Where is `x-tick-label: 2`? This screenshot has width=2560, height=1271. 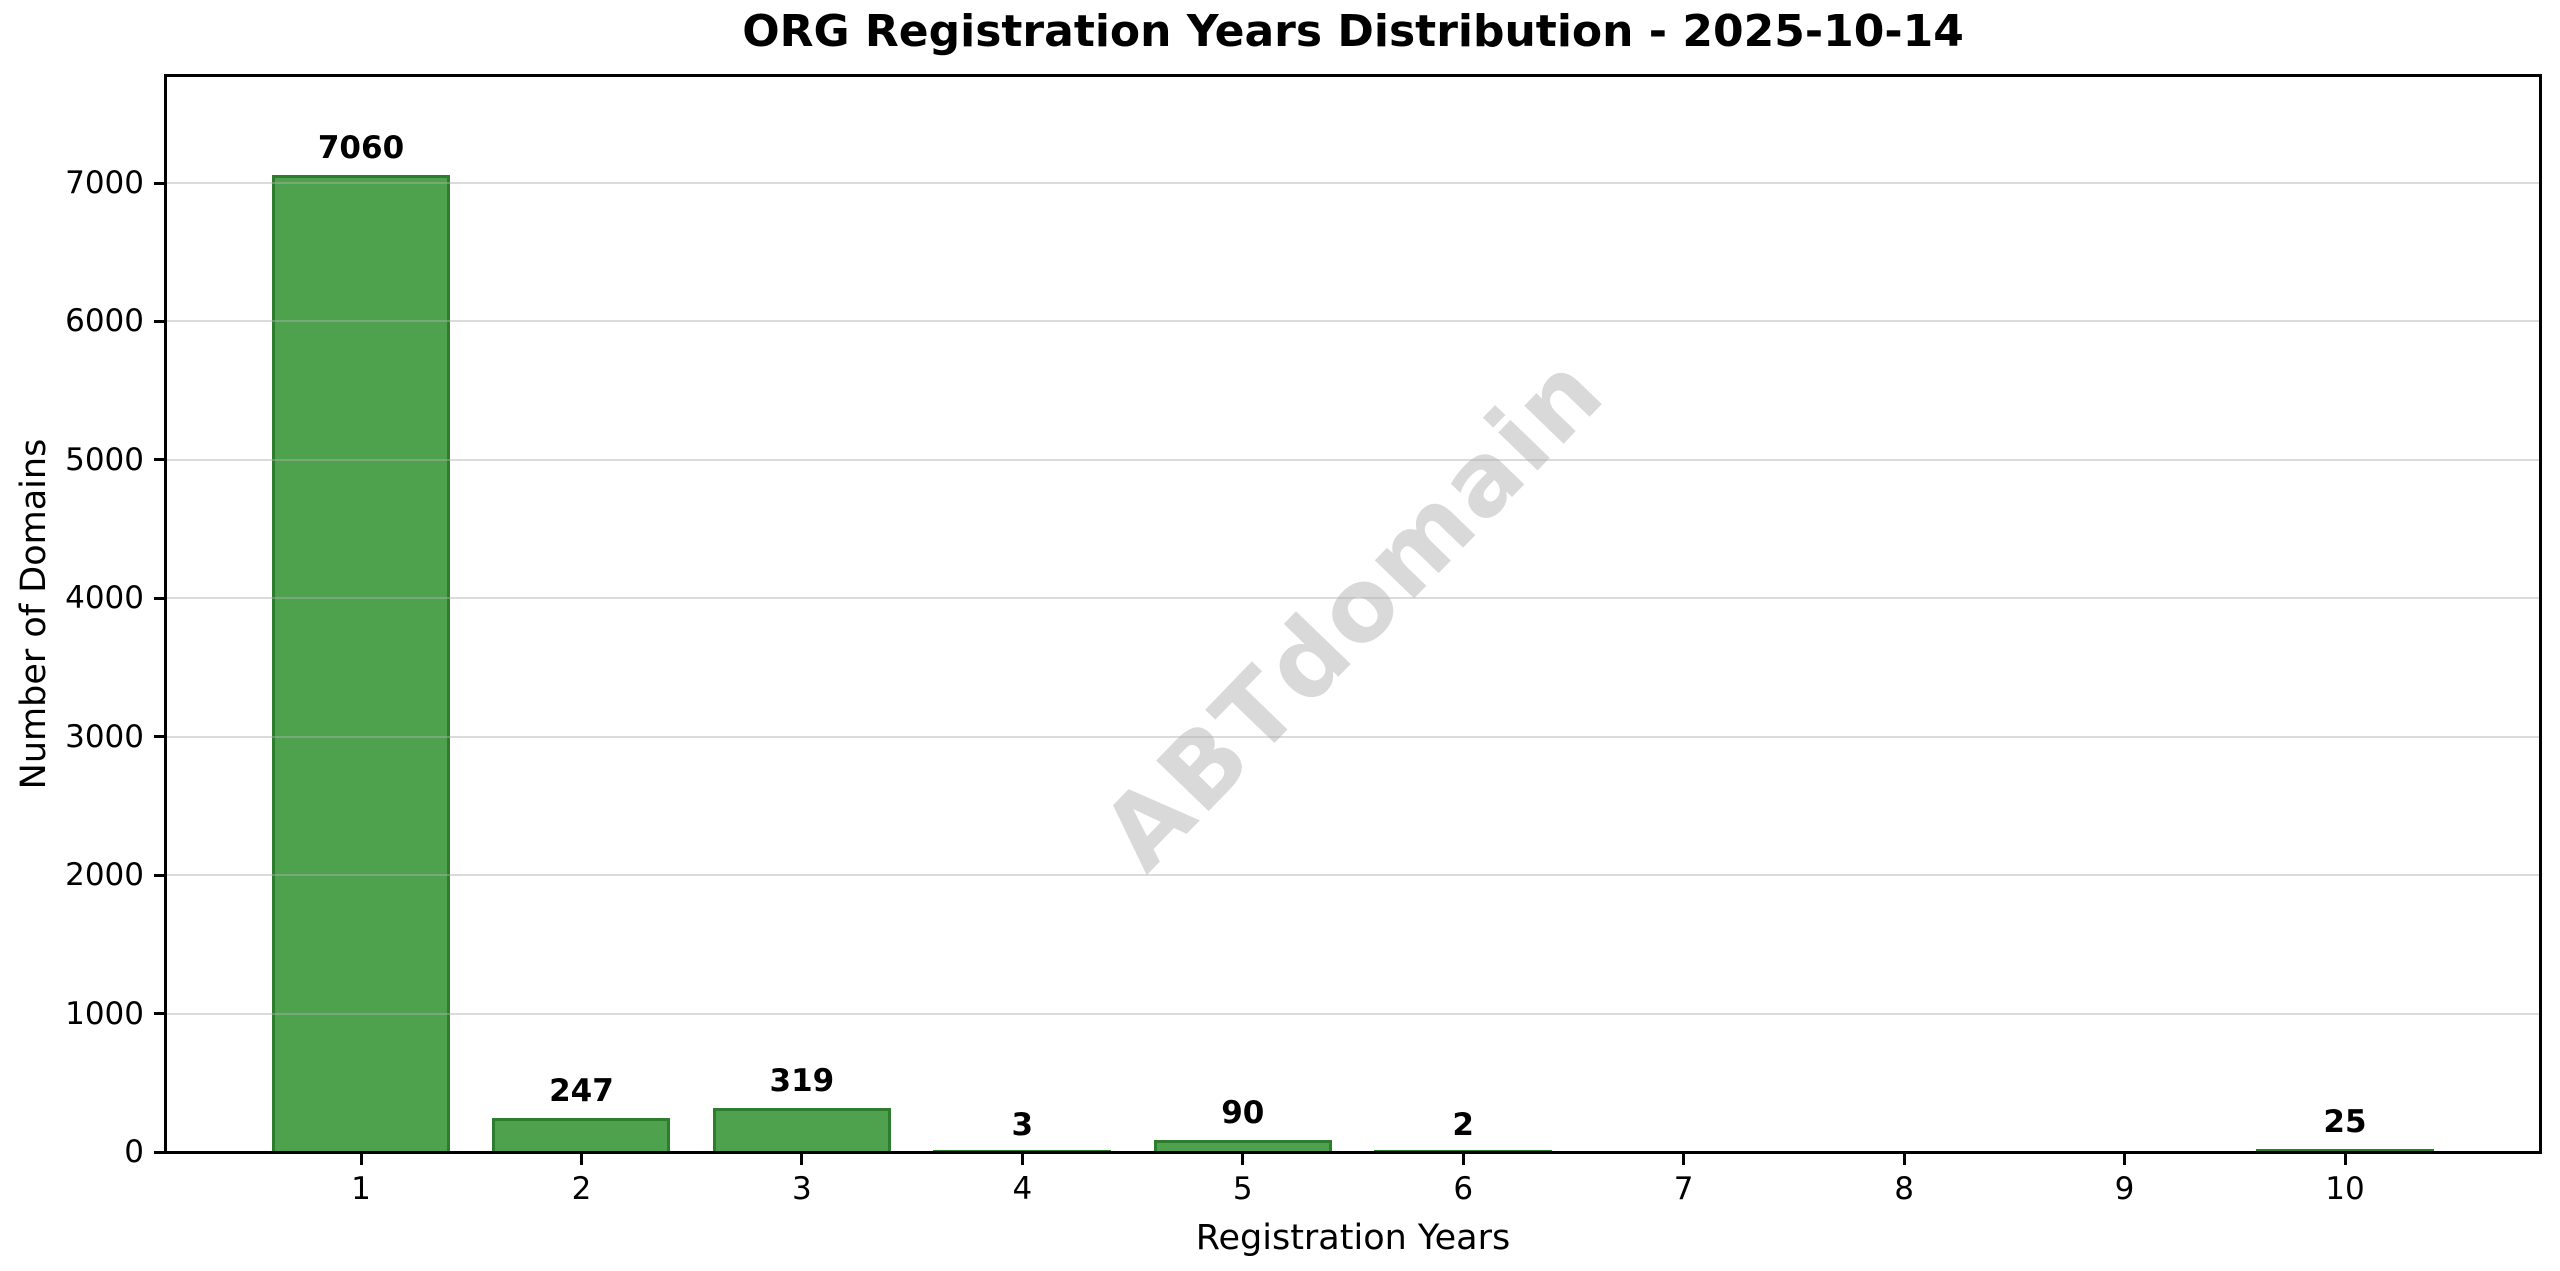
x-tick-label: 2 is located at coordinates (581, 1189).